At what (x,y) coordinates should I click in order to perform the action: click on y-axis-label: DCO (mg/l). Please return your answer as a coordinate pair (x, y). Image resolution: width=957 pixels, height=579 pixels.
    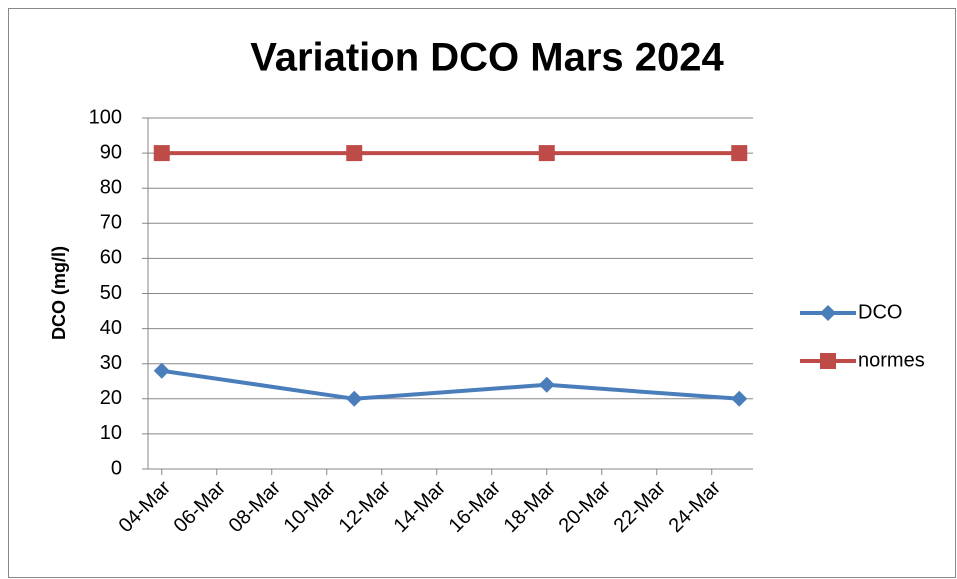
    Looking at the image, I should click on (59, 293).